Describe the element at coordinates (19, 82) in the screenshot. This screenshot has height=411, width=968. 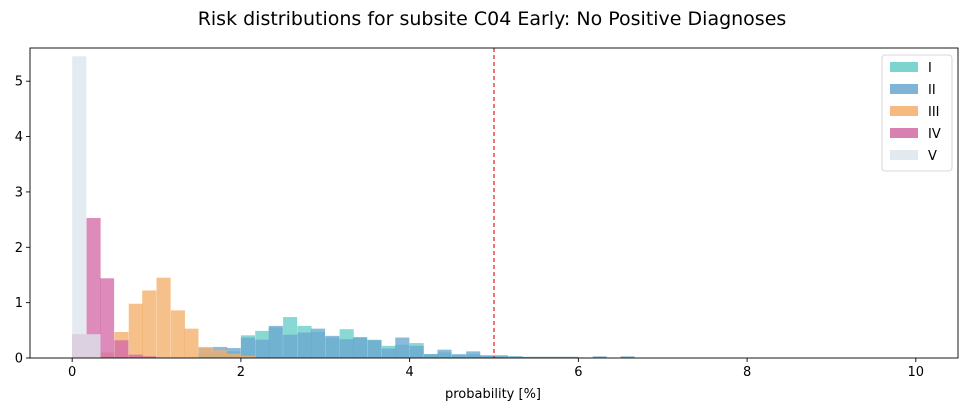
I see `y-tick-label-5: 5` at that location.